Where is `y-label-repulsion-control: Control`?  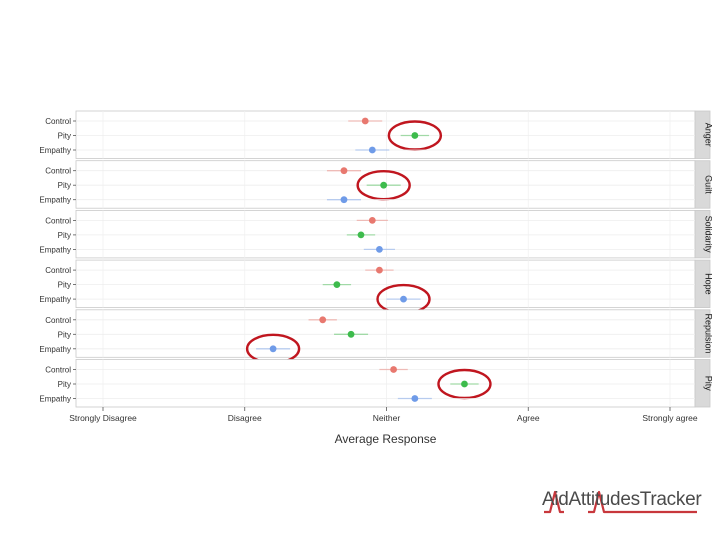
y-label-repulsion-control: Control is located at coordinates (58, 320).